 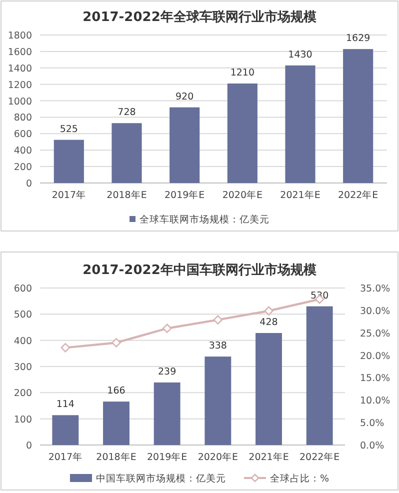 What do you see at coordinates (23, 420) in the screenshot?
I see `y-tick-label: 100` at bounding box center [23, 420].